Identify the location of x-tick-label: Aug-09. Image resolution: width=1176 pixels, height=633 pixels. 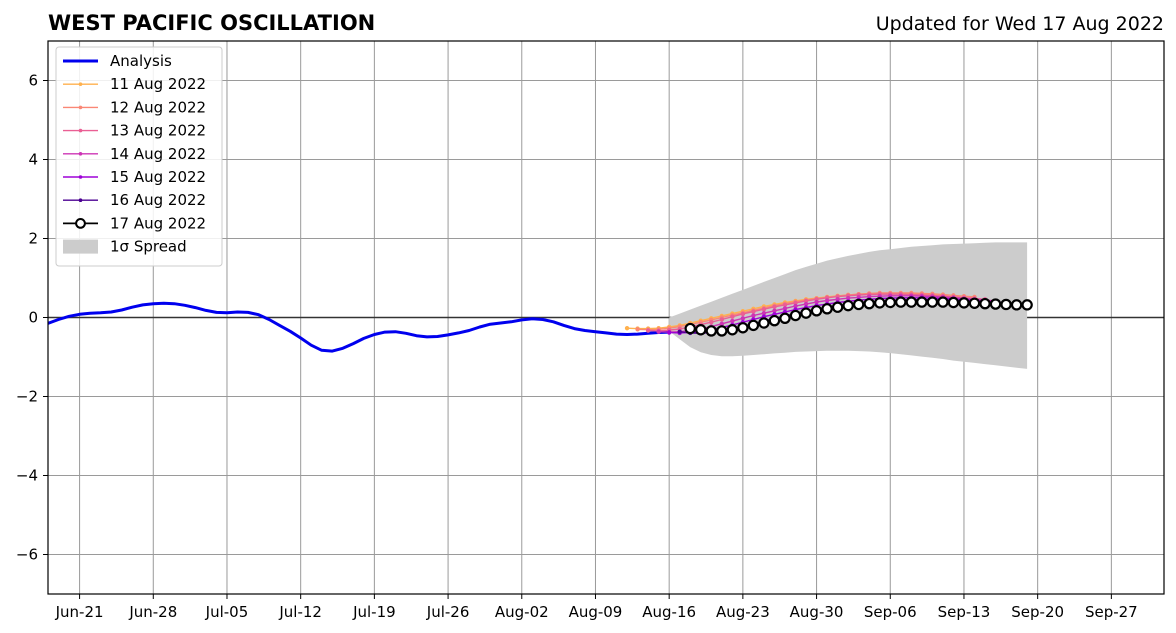
(596, 612).